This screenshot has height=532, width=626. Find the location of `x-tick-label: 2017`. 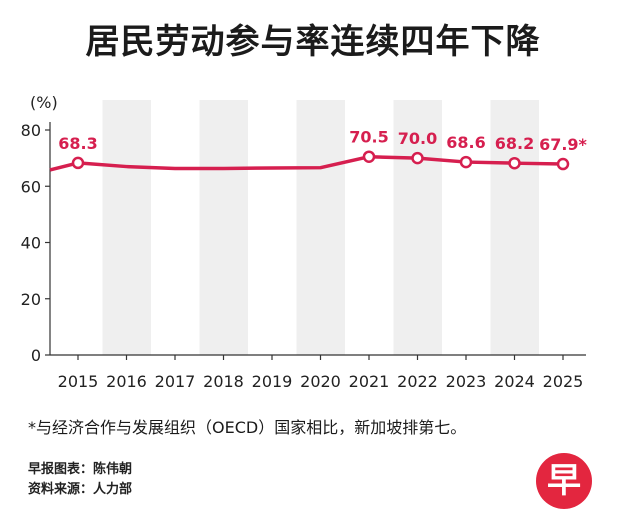

x-tick-label: 2017 is located at coordinates (175, 381).